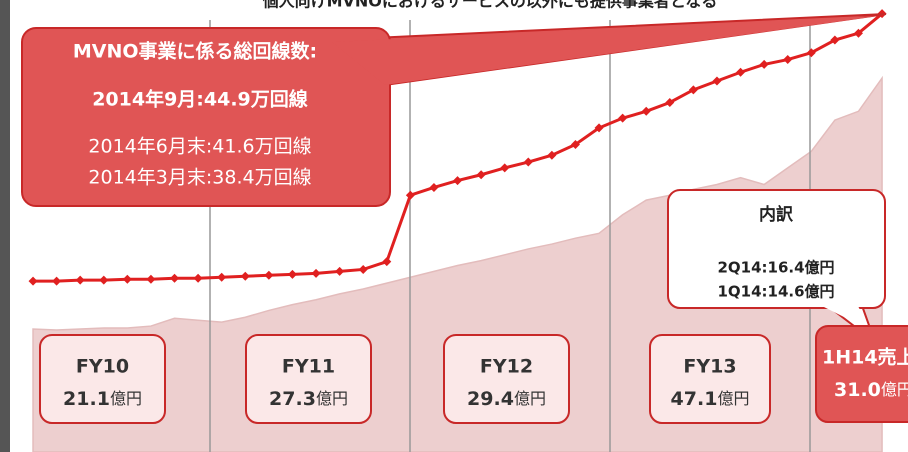 This screenshot has height=452, width=908. What do you see at coordinates (694, 399) in the screenshot?
I see `period-value: 47.1` at bounding box center [694, 399].